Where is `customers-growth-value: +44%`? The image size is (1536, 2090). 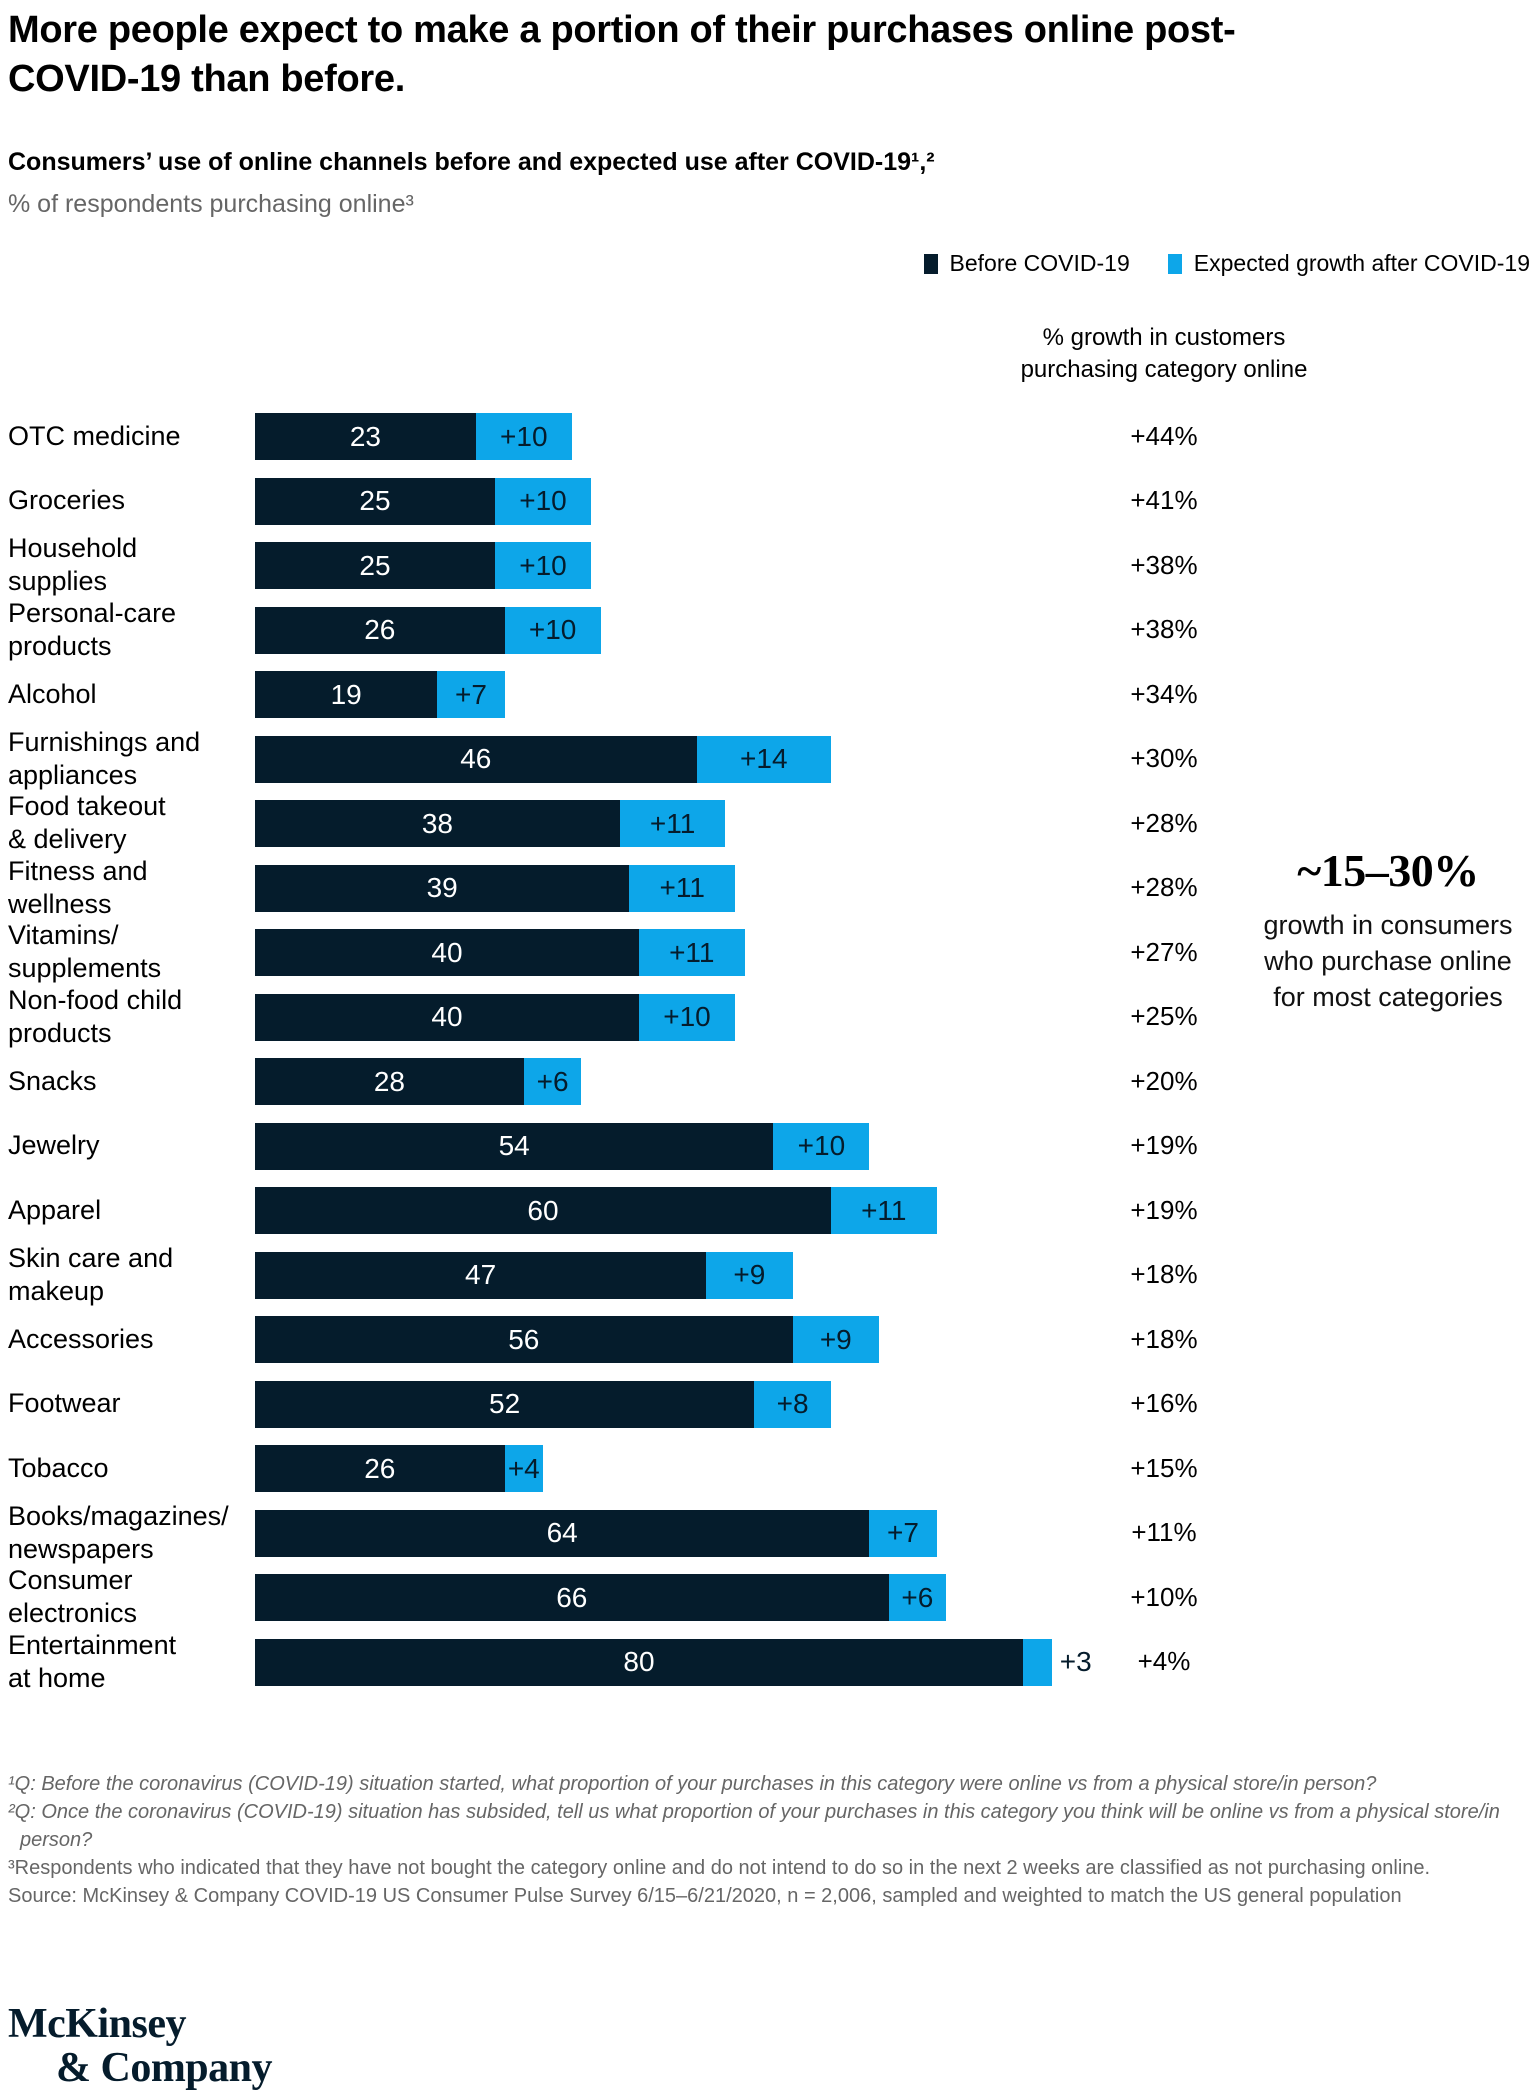 customers-growth-value: +44% is located at coordinates (1164, 435).